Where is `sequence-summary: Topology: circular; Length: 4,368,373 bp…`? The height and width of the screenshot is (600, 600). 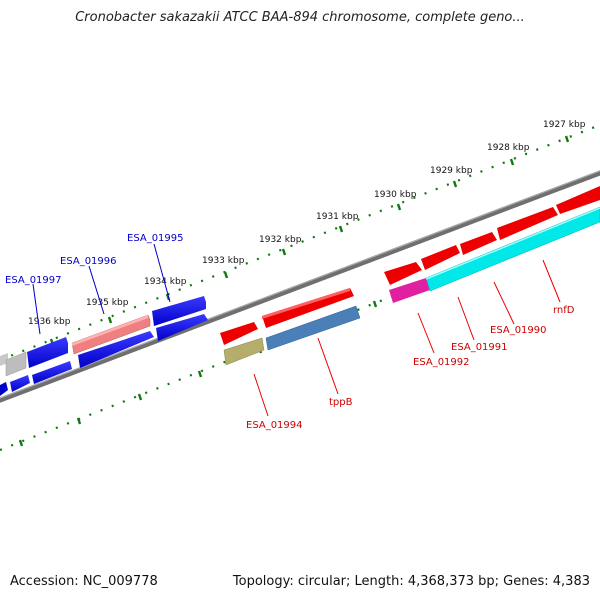
sequence-summary: Topology: circular; Length: 4,368,373 bp… is located at coordinates (411, 581).